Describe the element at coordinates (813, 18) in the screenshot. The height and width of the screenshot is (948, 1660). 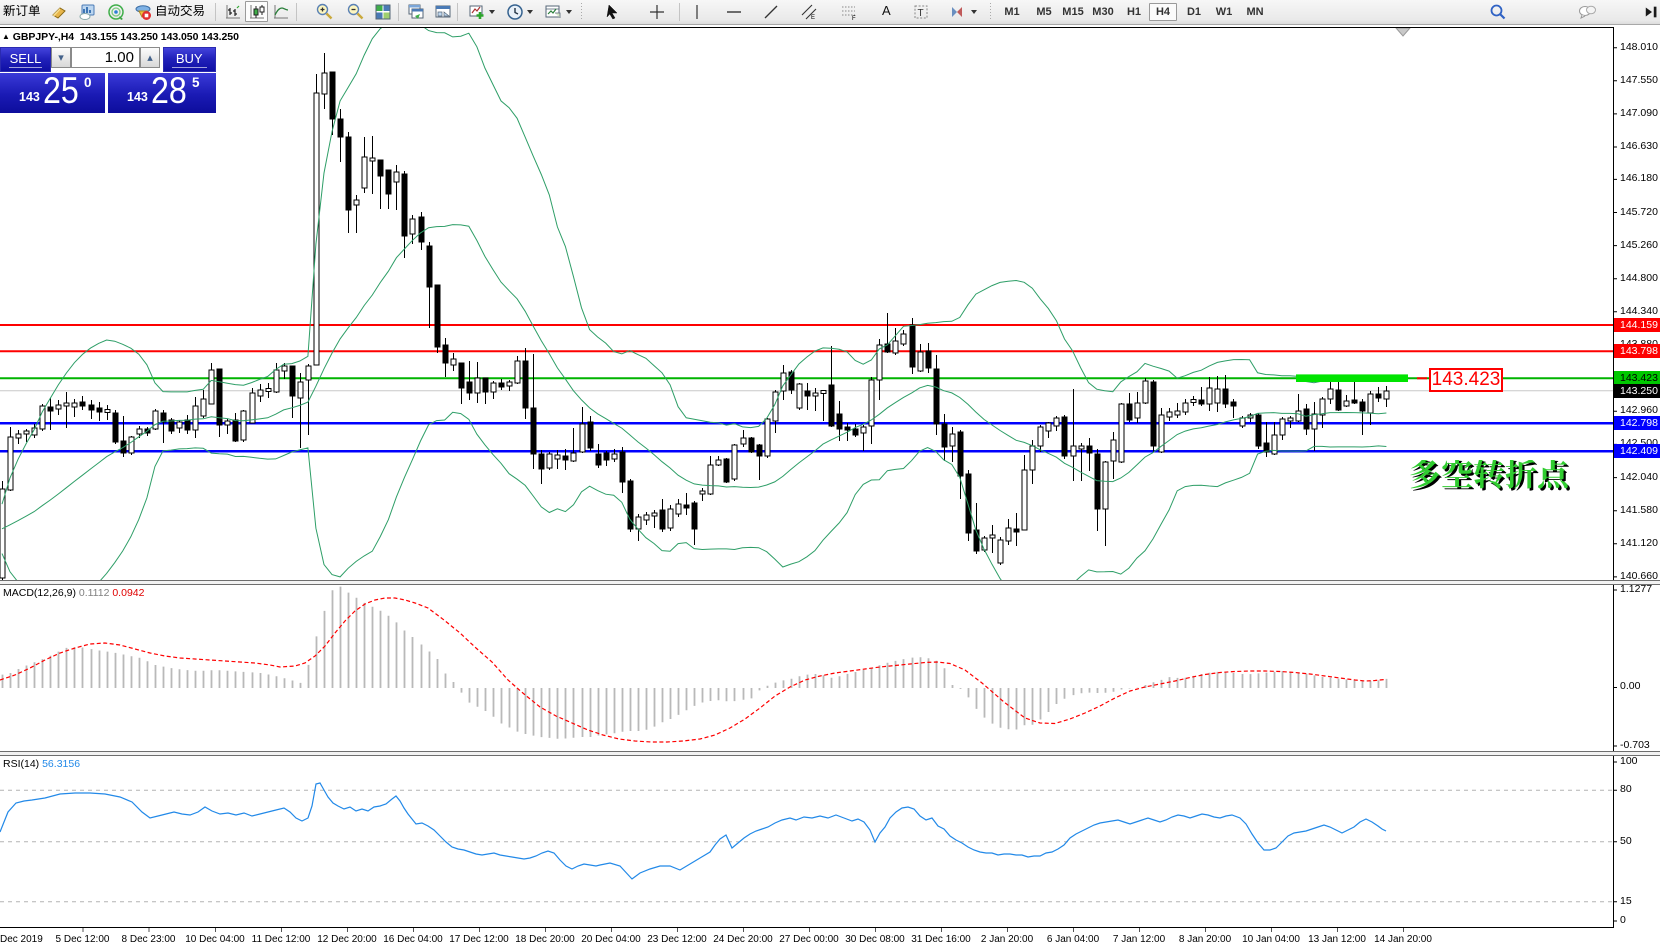
I see `svg-text: E` at that location.